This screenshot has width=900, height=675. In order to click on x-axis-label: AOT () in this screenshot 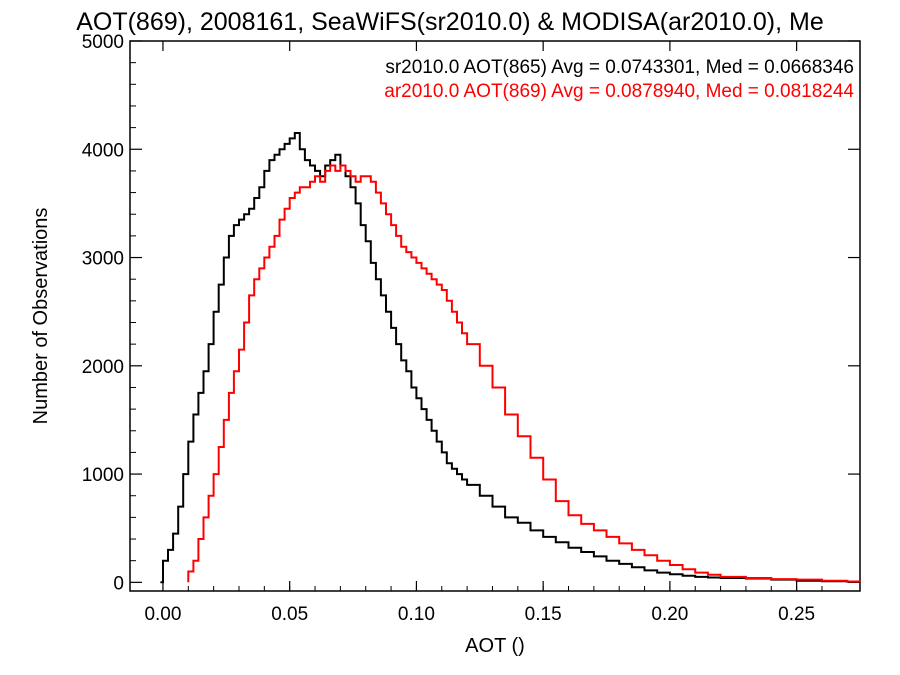, I will do `click(495, 646)`.